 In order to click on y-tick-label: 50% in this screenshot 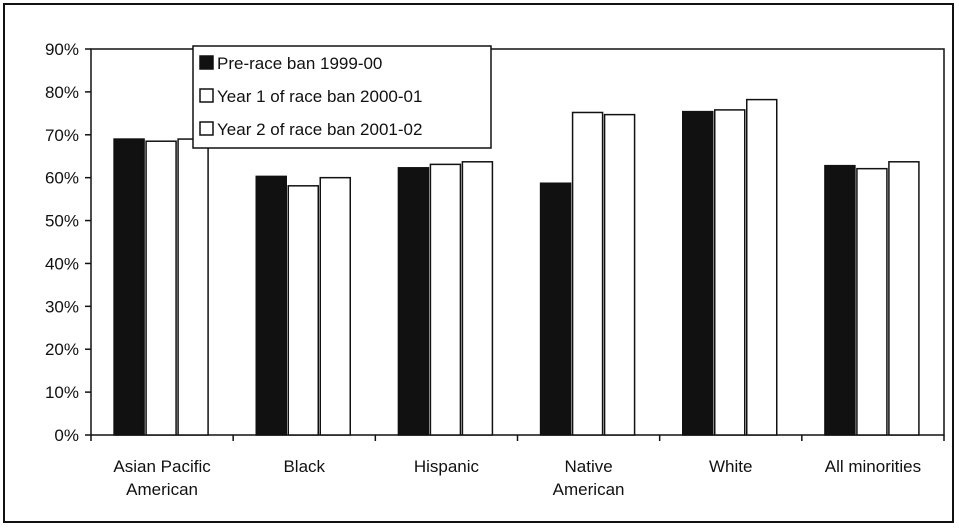, I will do `click(62, 221)`.